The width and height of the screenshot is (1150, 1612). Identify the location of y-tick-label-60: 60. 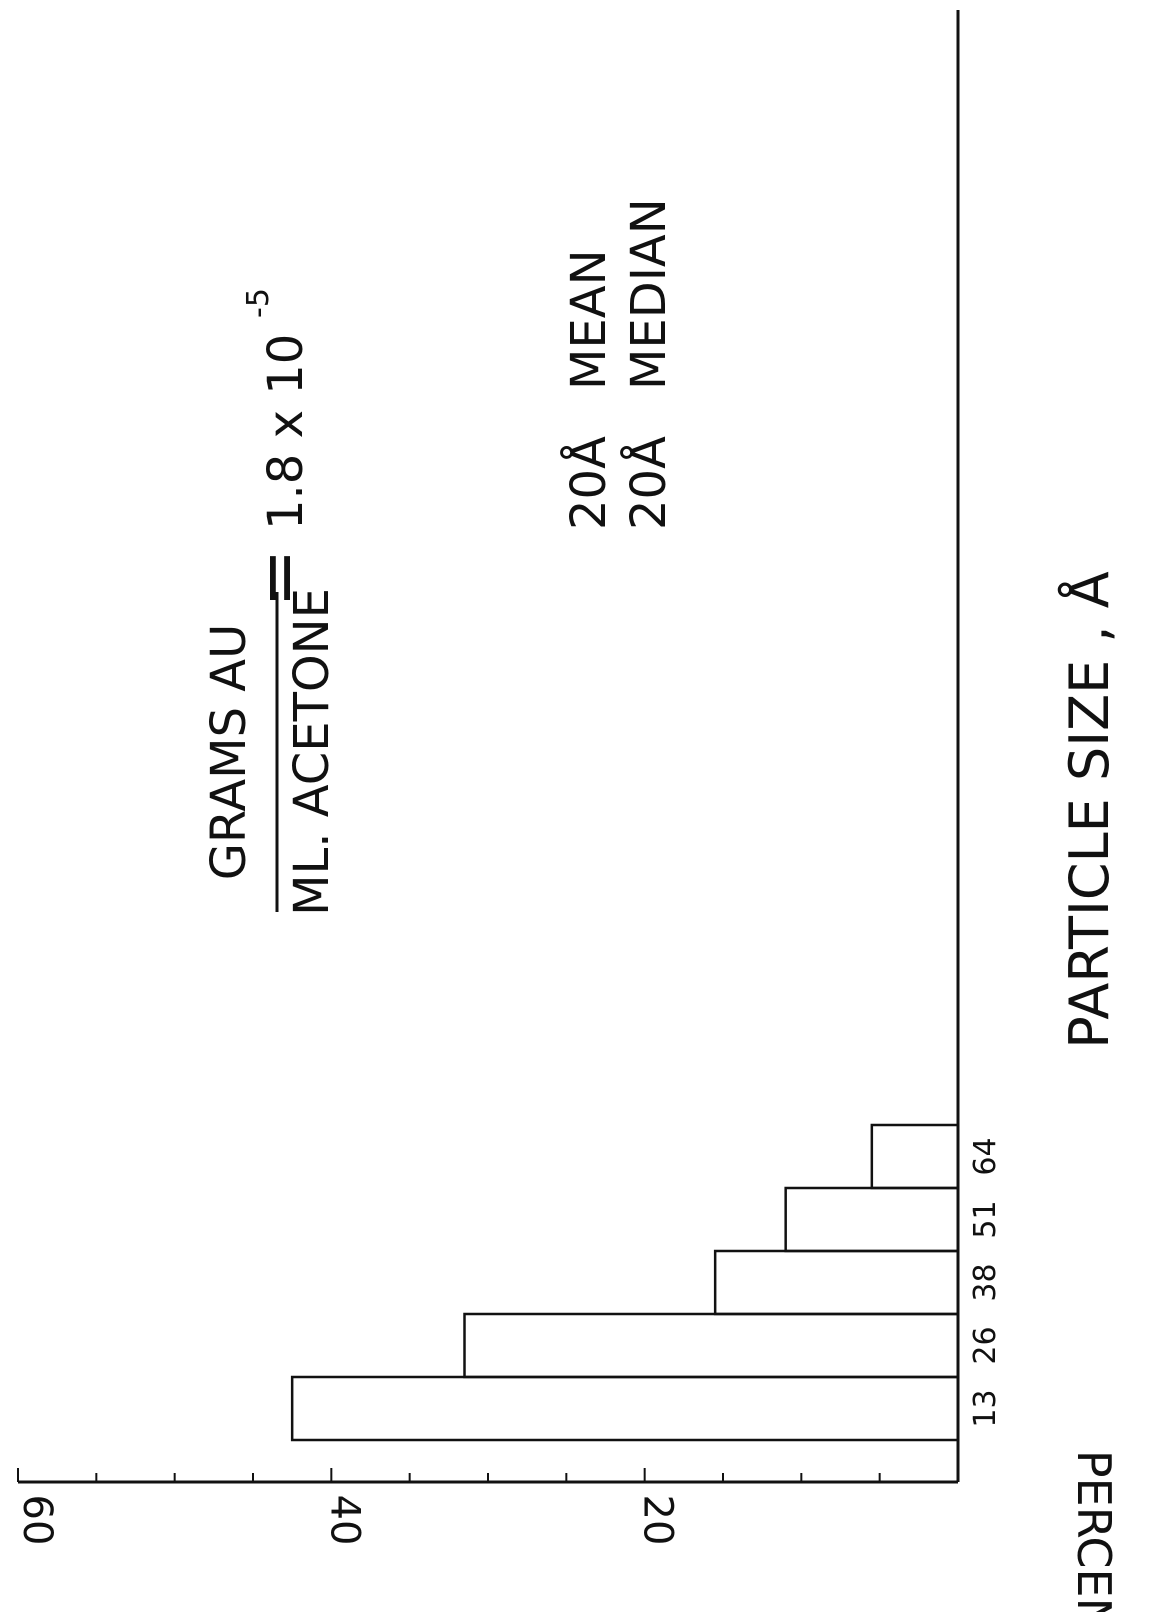
(37, 1520).